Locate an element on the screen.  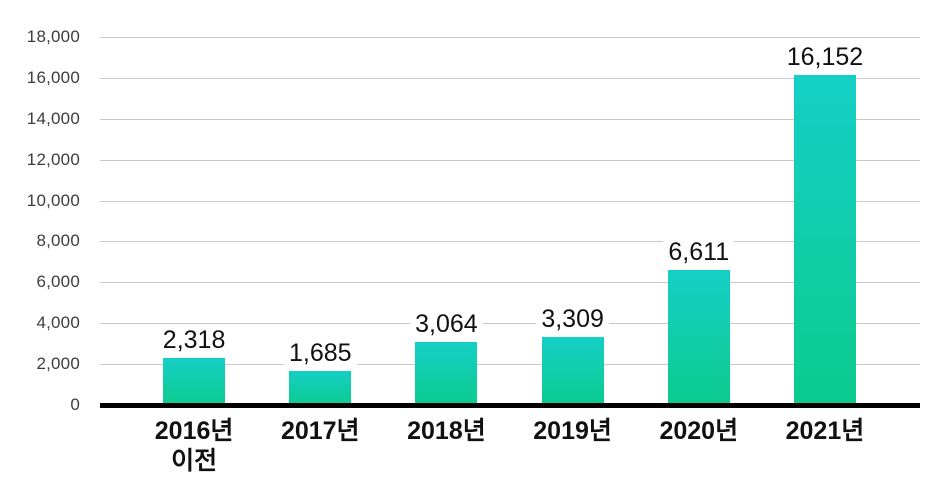
bar-slot: 16,152 is located at coordinates (825, 221).